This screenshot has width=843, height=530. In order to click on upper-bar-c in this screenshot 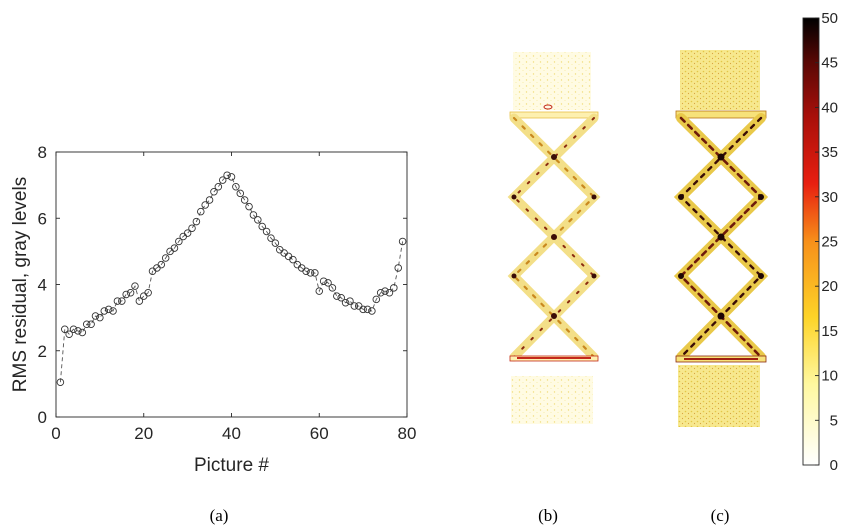, I will do `click(721, 114)`.